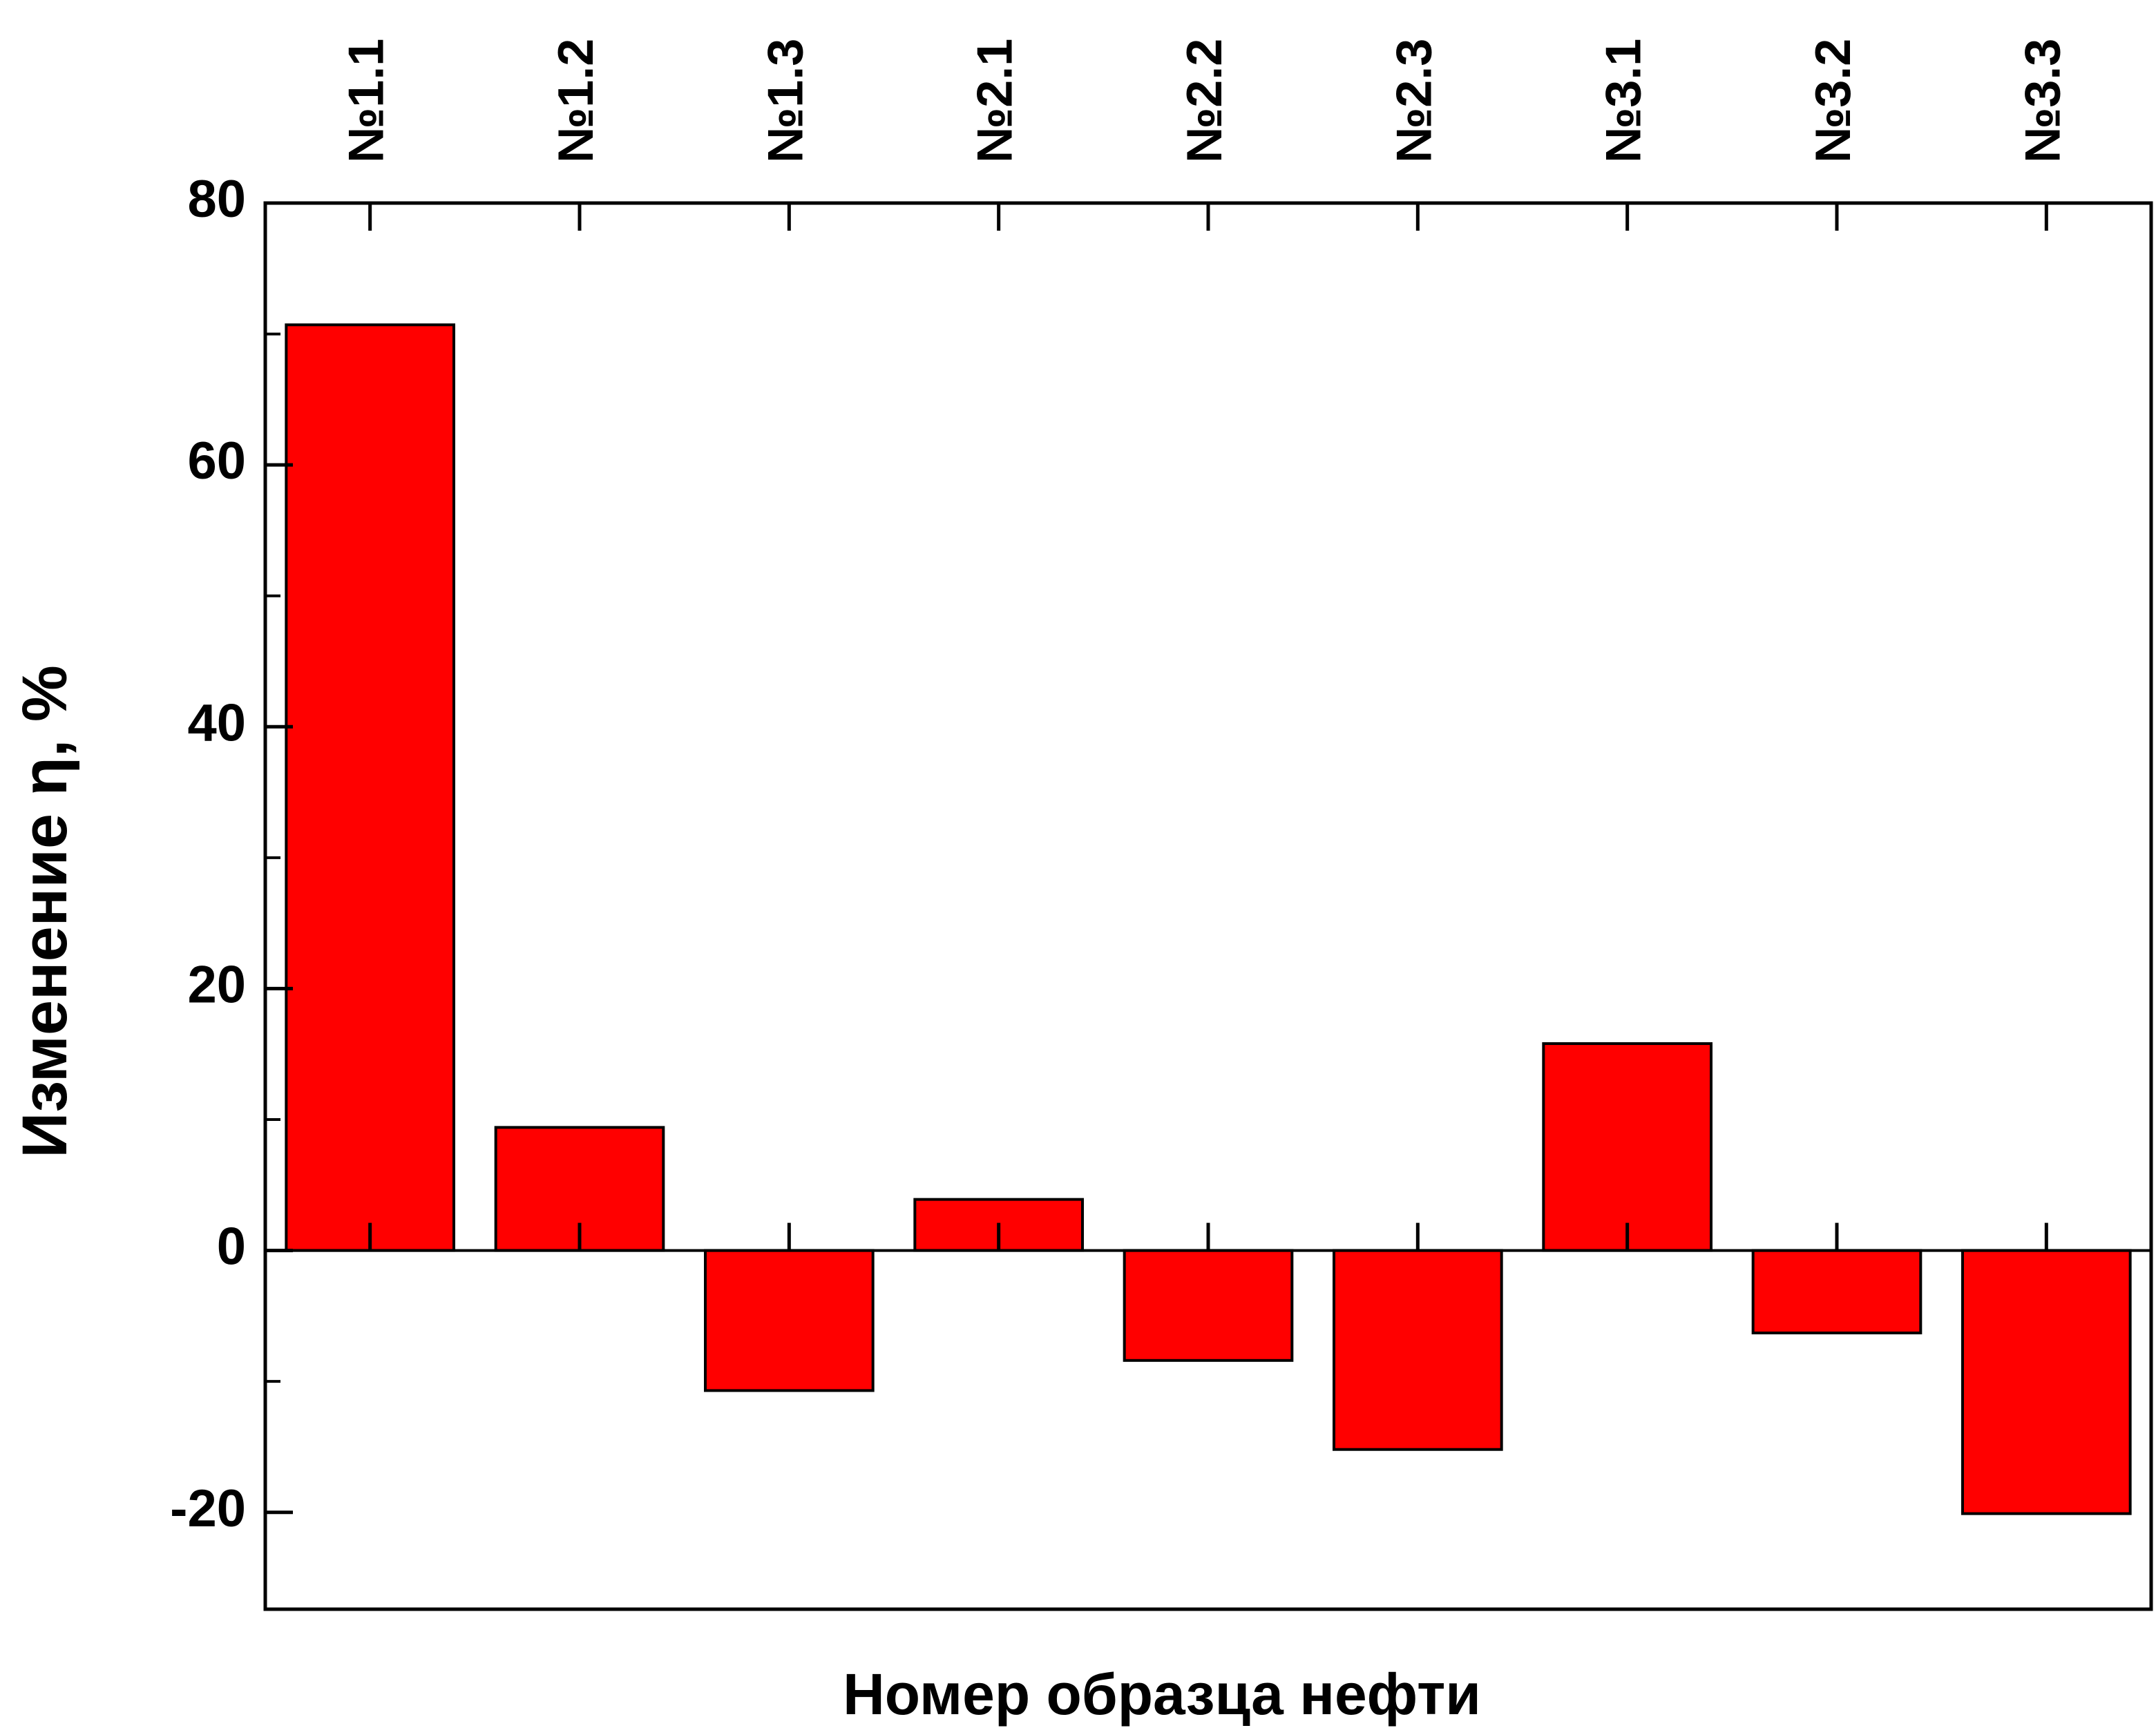 The image size is (2156, 1728). I want to click on y-tick-label: 20, so click(216, 985).